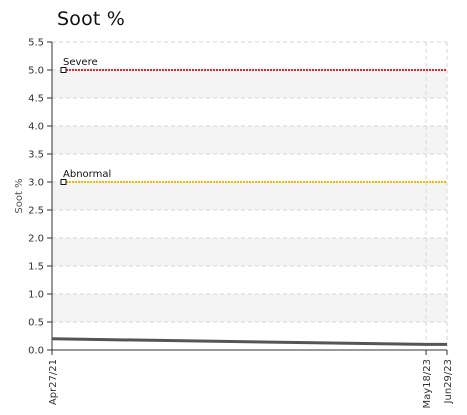 The image size is (467, 415). I want to click on chart-title: Soot %, so click(91, 19).